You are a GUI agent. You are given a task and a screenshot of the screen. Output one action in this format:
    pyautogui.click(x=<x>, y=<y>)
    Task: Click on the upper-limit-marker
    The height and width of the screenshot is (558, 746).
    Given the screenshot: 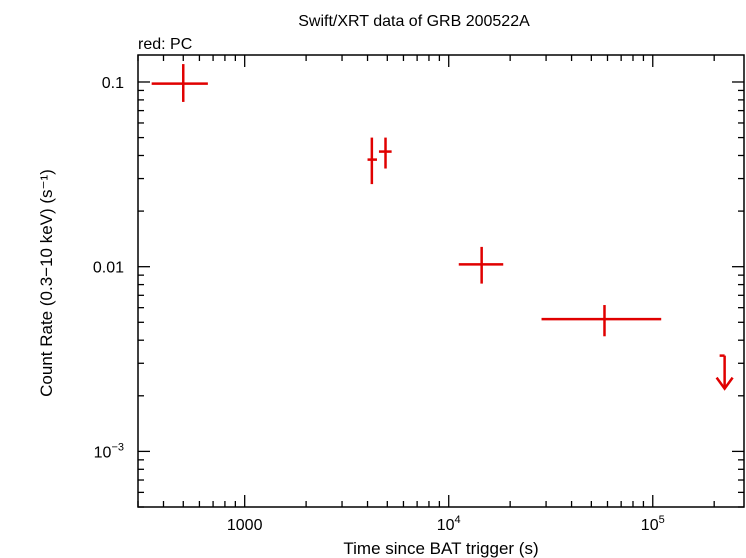 What is the action you would take?
    pyautogui.click(x=724, y=372)
    